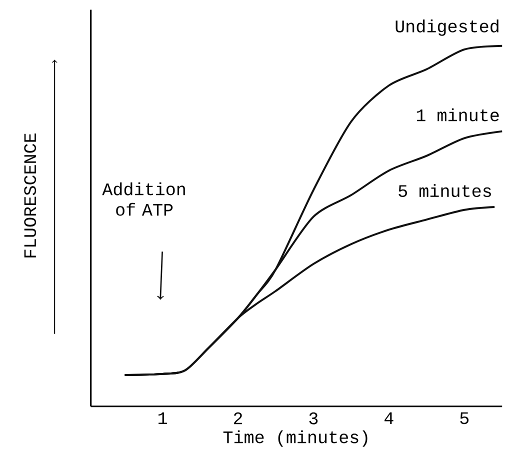 The image size is (507, 471). What do you see at coordinates (447, 27) in the screenshot?
I see `series-label: Undigested` at bounding box center [447, 27].